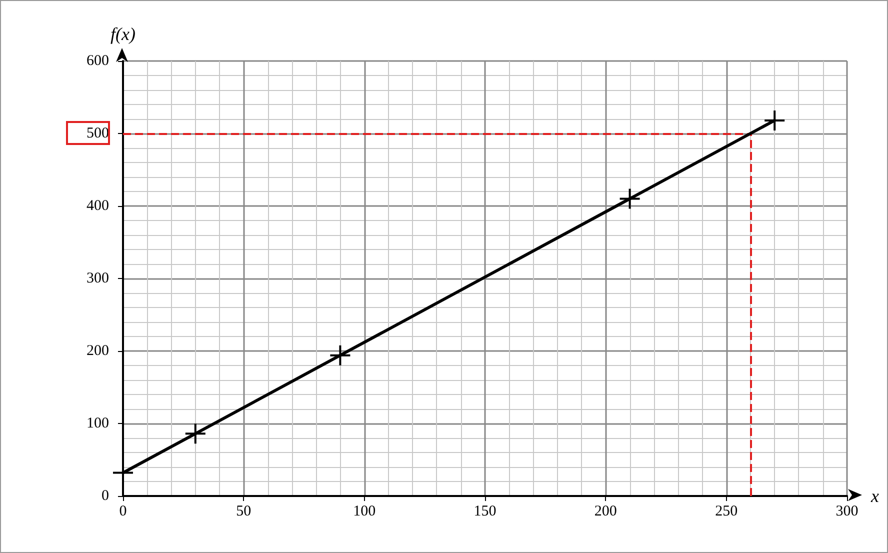 This screenshot has width=888, height=553. What do you see at coordinates (97, 278) in the screenshot?
I see `y-tick-label: 300` at bounding box center [97, 278].